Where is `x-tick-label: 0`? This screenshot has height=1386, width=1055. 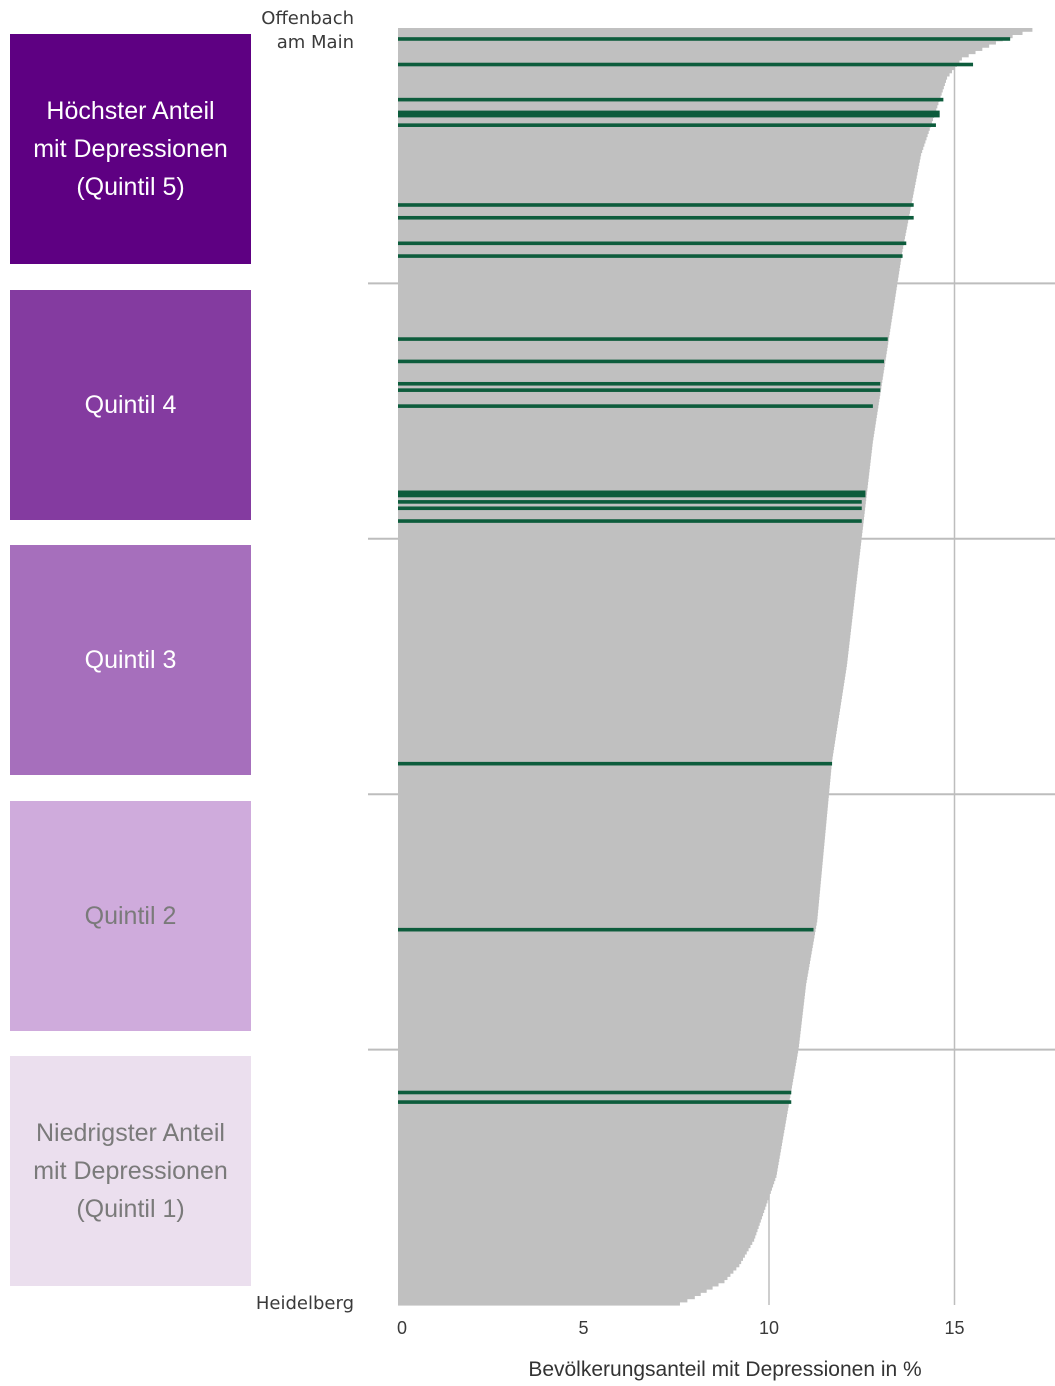
x-tick-label: 0 is located at coordinates (402, 1328).